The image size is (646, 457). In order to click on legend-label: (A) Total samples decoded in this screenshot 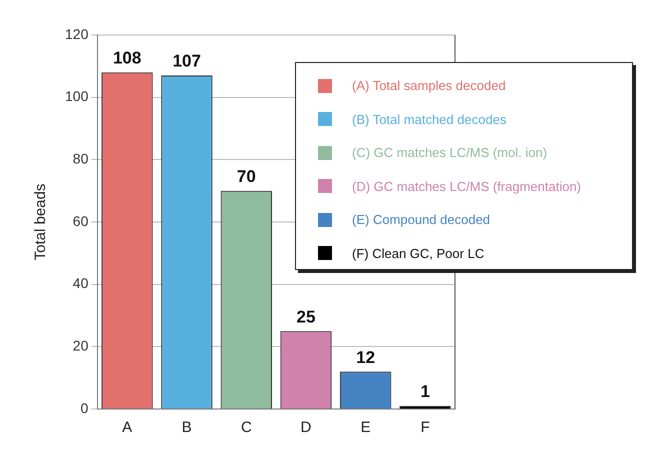, I will do `click(429, 86)`.